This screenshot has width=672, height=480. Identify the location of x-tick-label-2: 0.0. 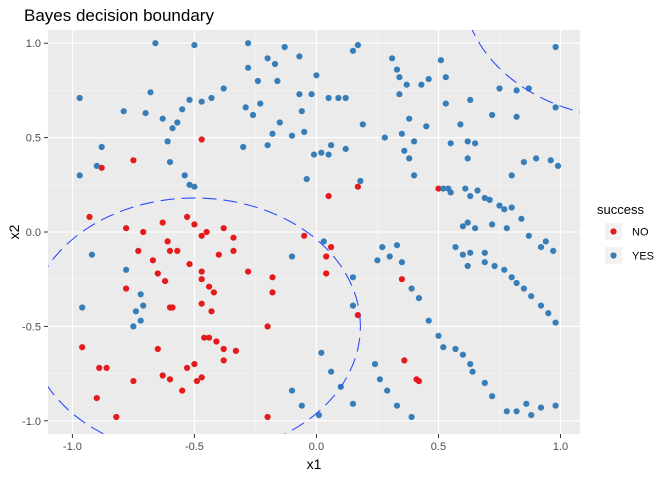
(316, 447).